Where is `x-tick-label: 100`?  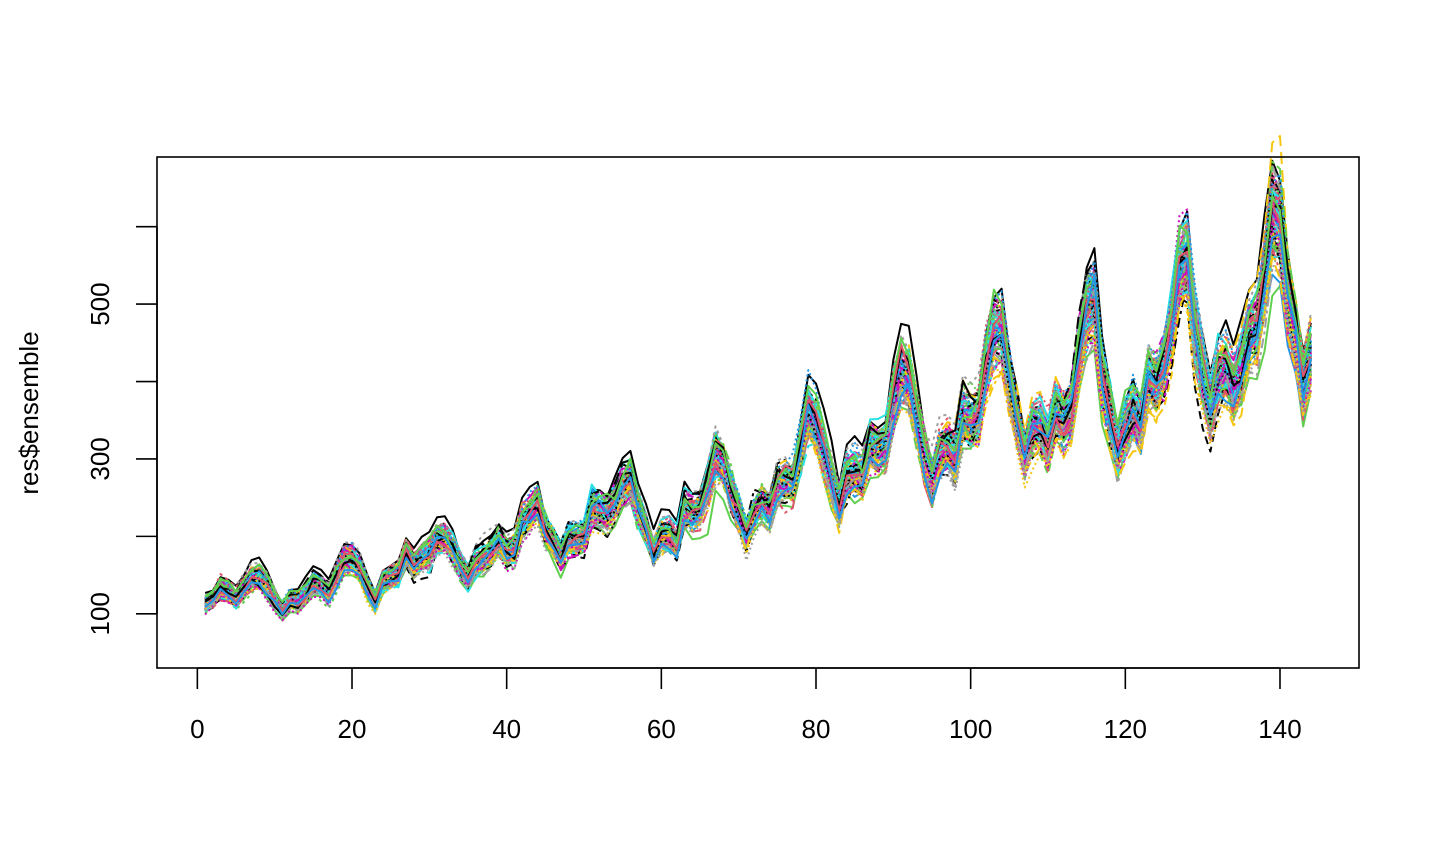 x-tick-label: 100 is located at coordinates (970, 729).